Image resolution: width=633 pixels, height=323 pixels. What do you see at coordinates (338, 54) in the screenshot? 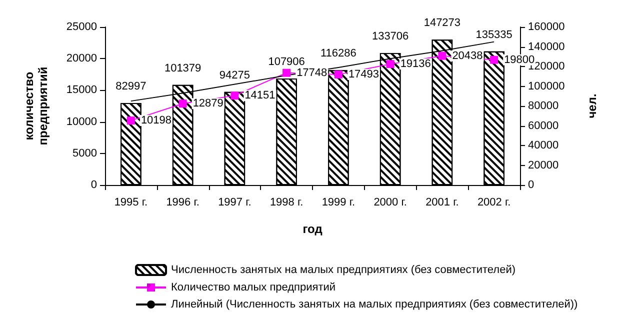
I see `data-label: 116286` at bounding box center [338, 54].